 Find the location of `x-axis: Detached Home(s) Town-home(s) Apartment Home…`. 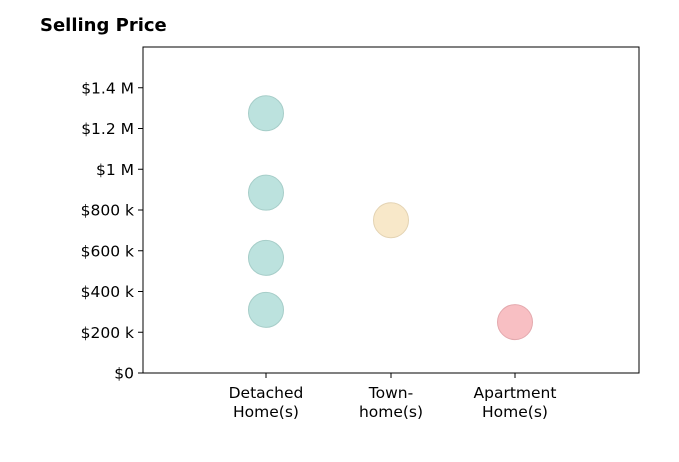

x-axis: Detached Home(s) Town-home(s) Apartment Home… is located at coordinates (393, 397).